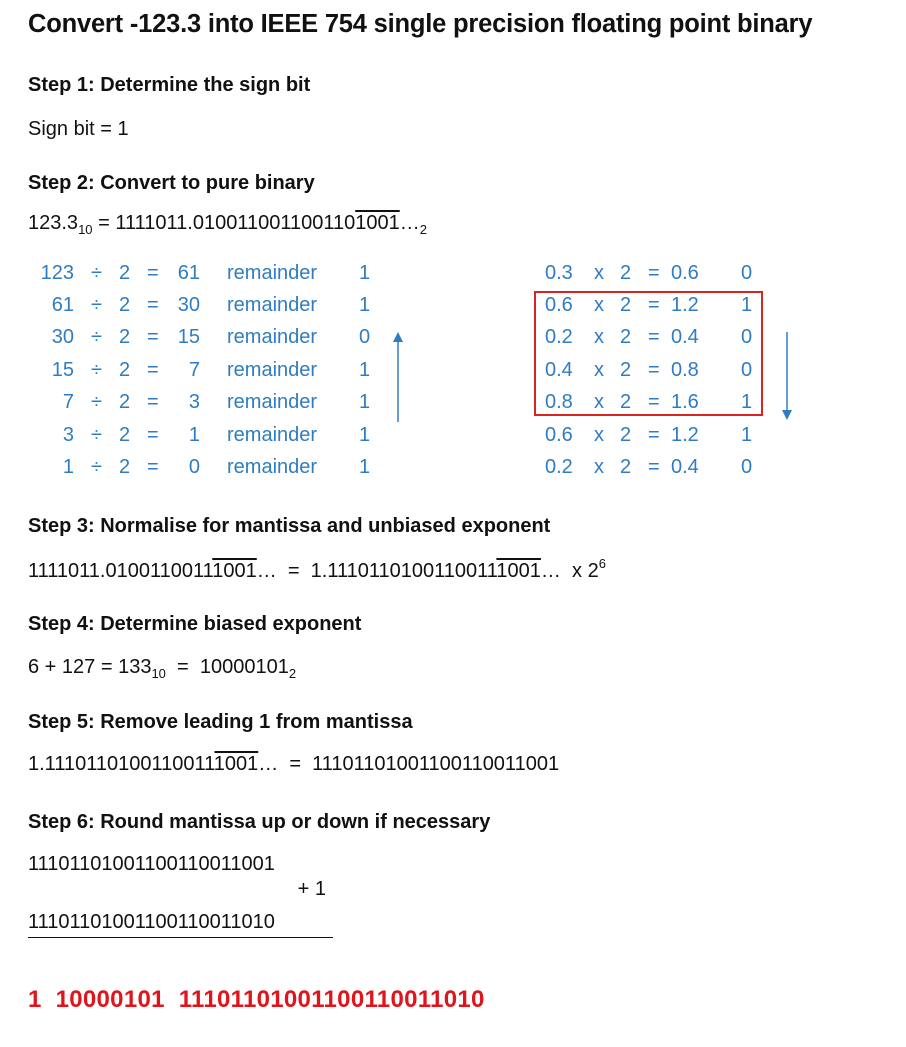 This screenshot has width=906, height=1047. I want to click on remainder-value: 0, so click(365, 337).